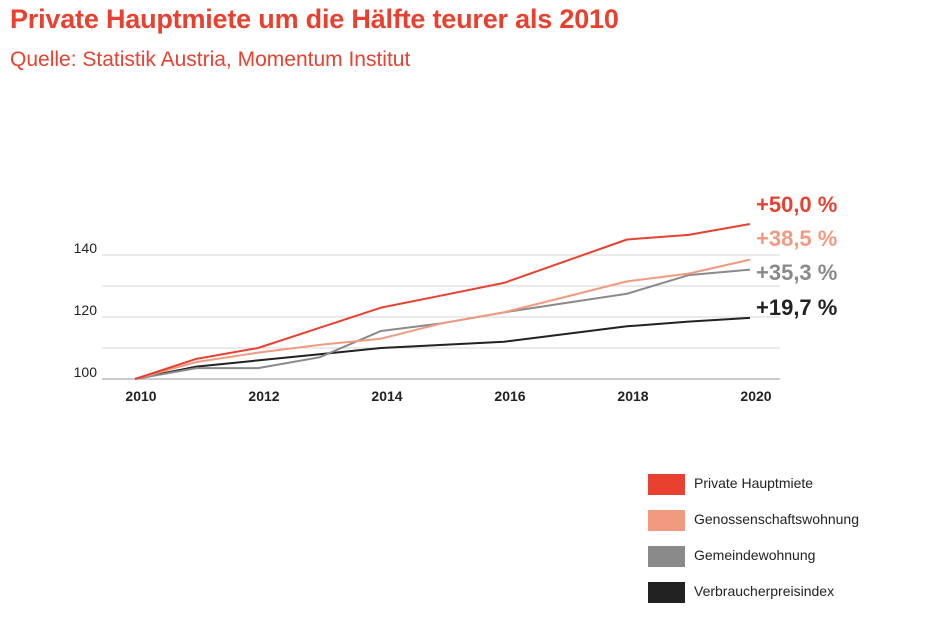  What do you see at coordinates (632, 396) in the screenshot?
I see `x-tick-label: 2018` at bounding box center [632, 396].